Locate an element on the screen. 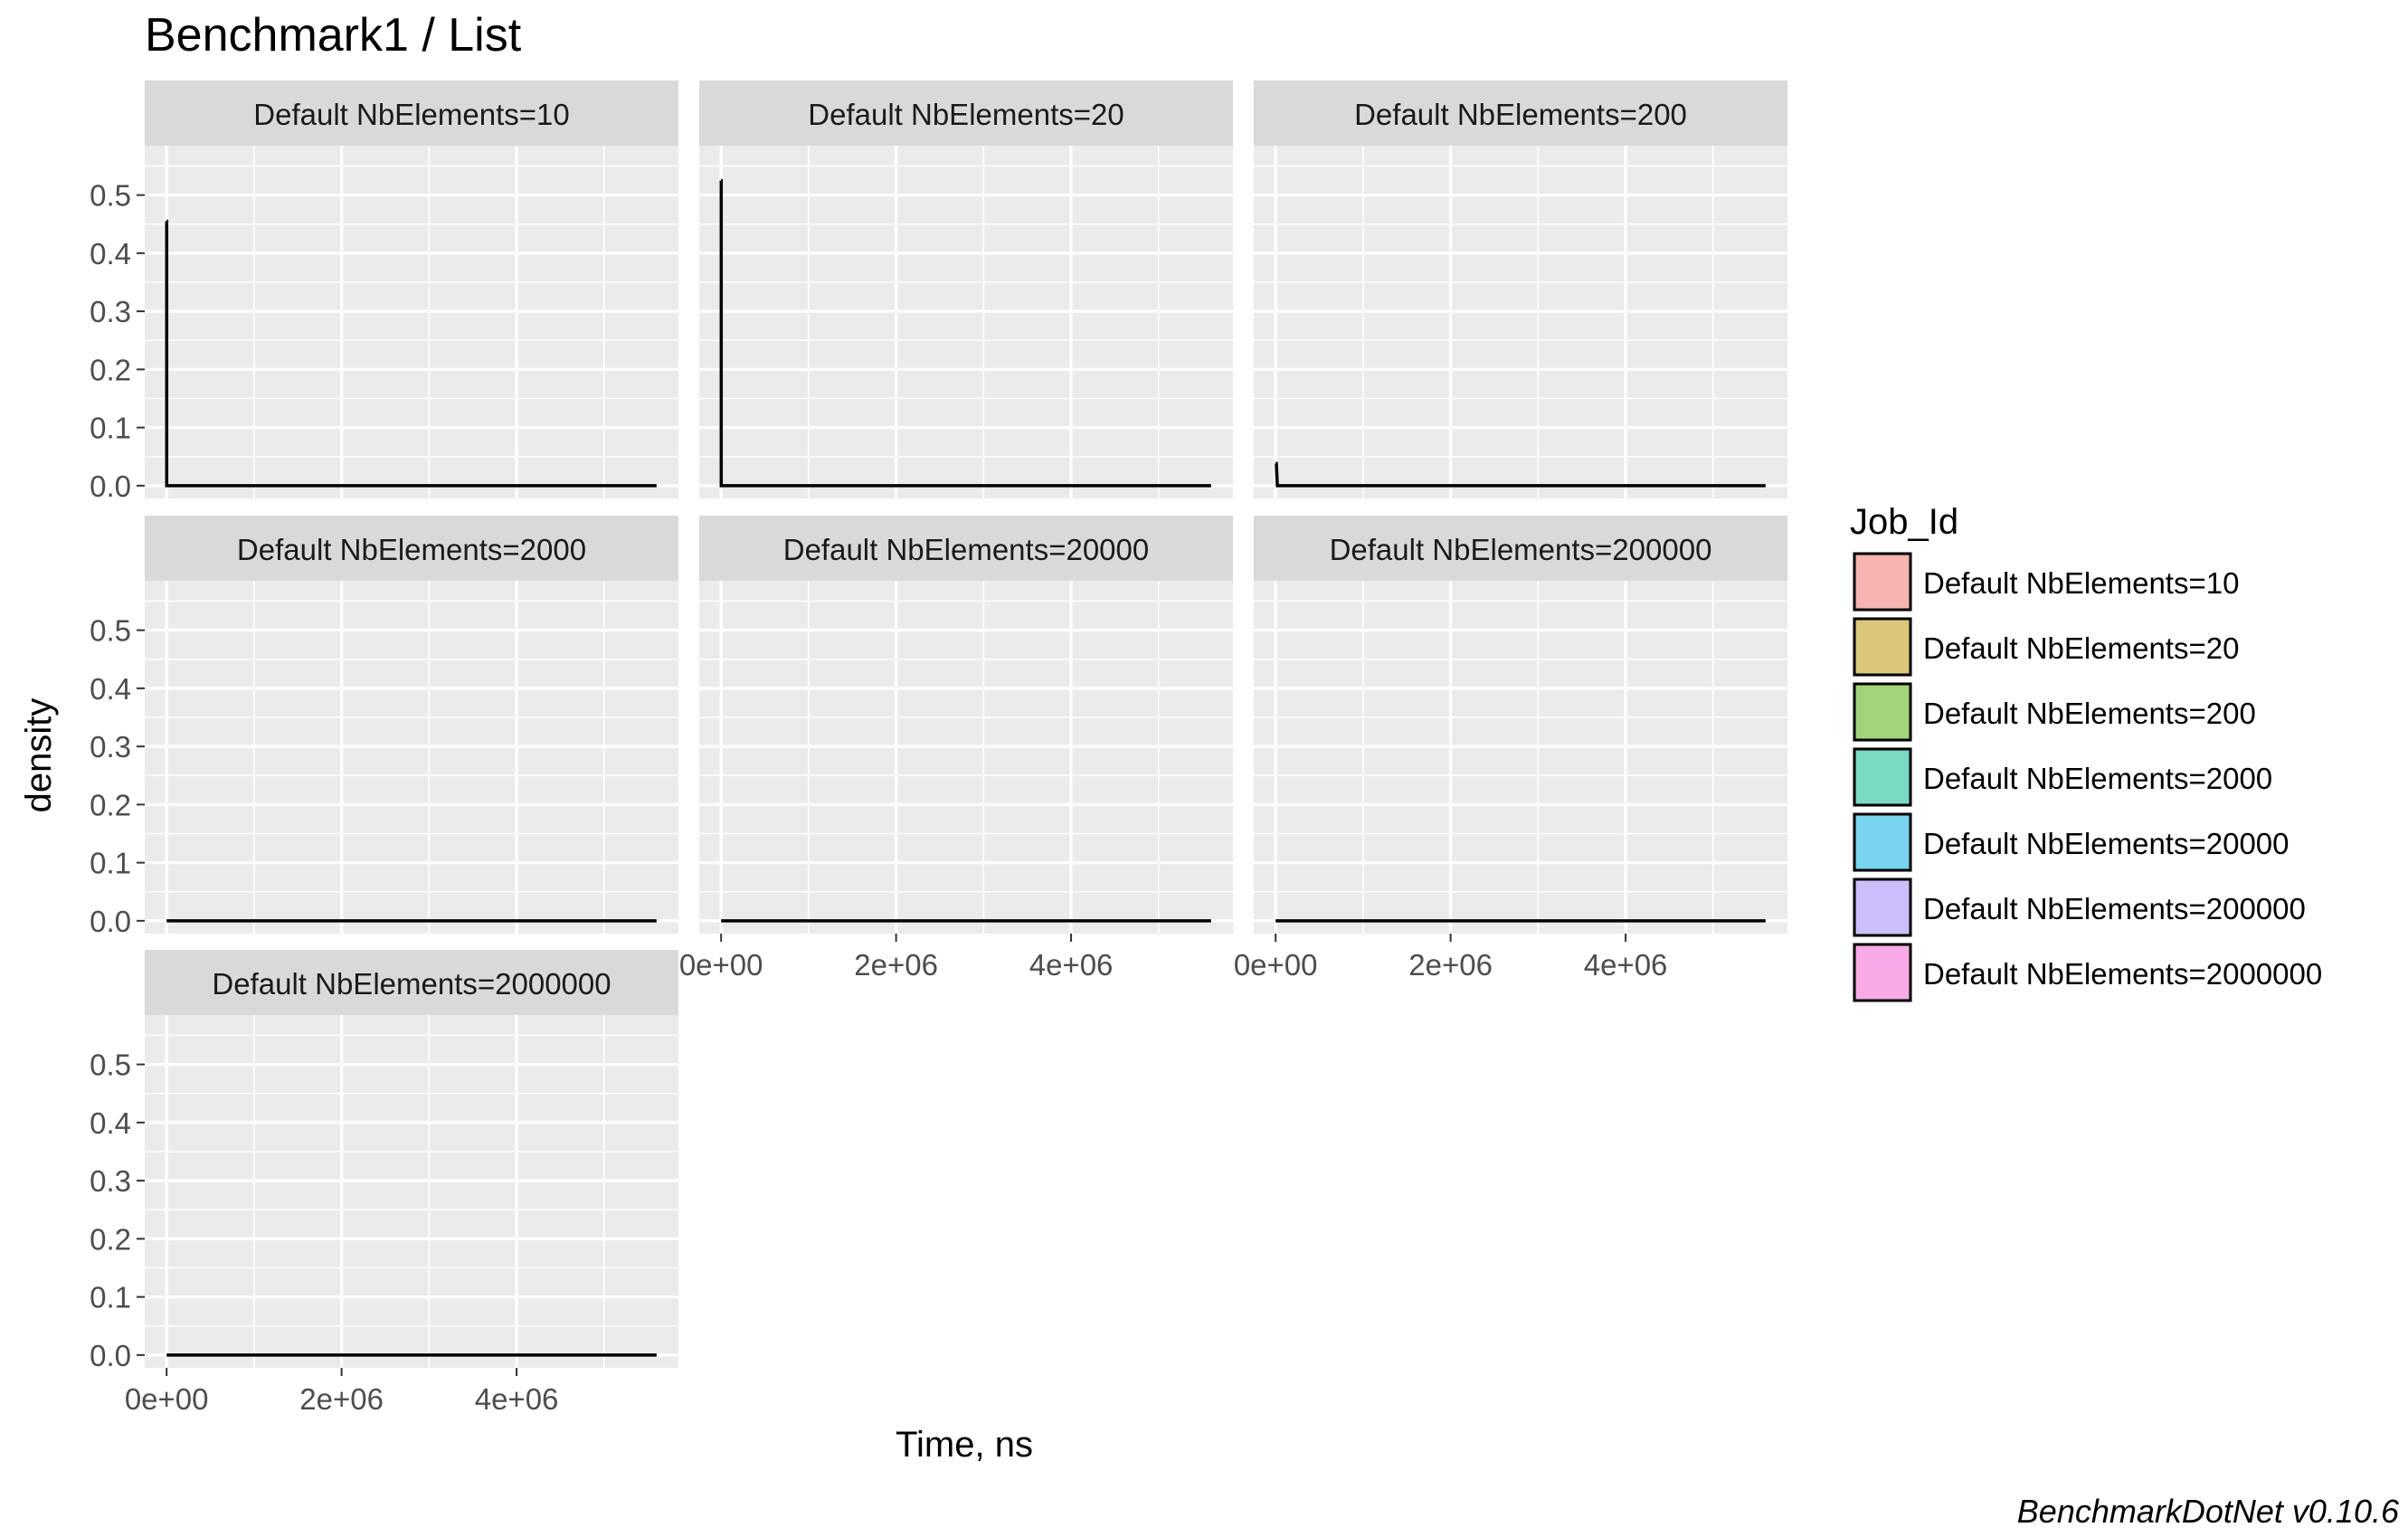 The image size is (2408, 1537). facet-strip-label: Default NbElements=2000000 is located at coordinates (411, 984).